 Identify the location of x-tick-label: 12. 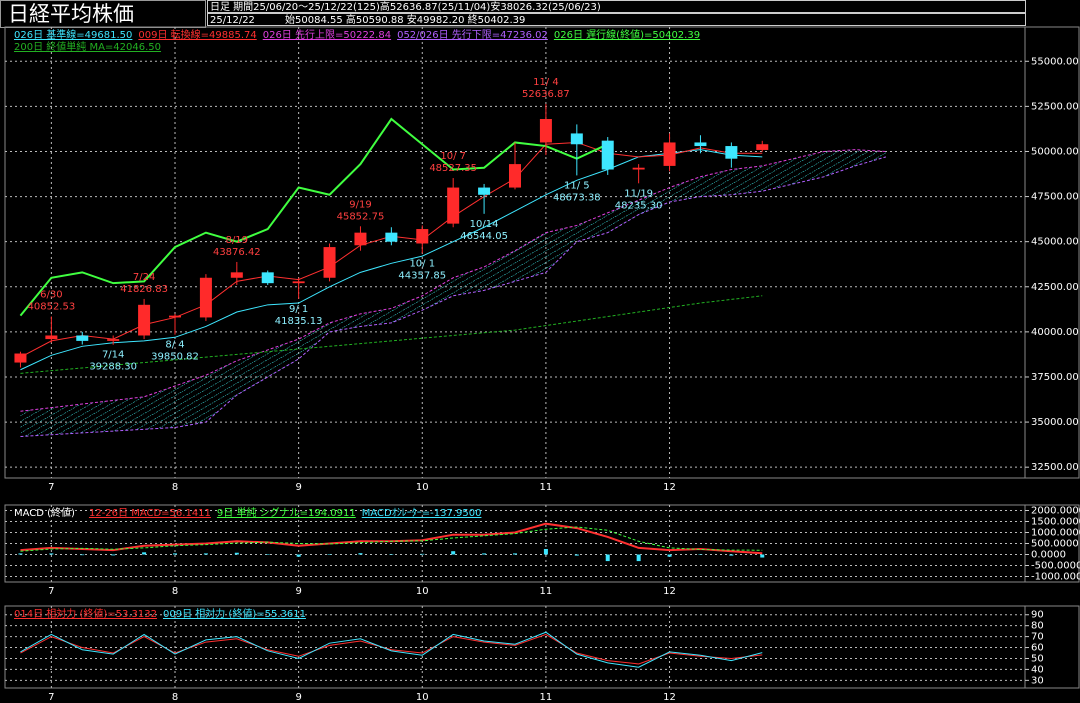
(669, 487).